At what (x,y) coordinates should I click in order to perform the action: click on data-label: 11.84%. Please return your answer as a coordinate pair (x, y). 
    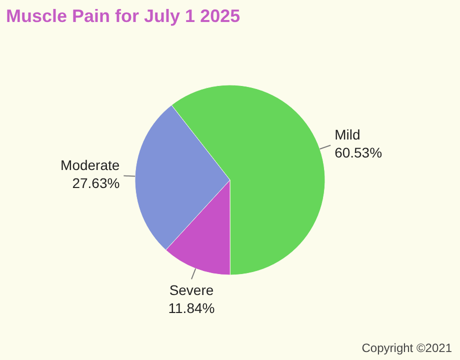
    Looking at the image, I should click on (191, 308).